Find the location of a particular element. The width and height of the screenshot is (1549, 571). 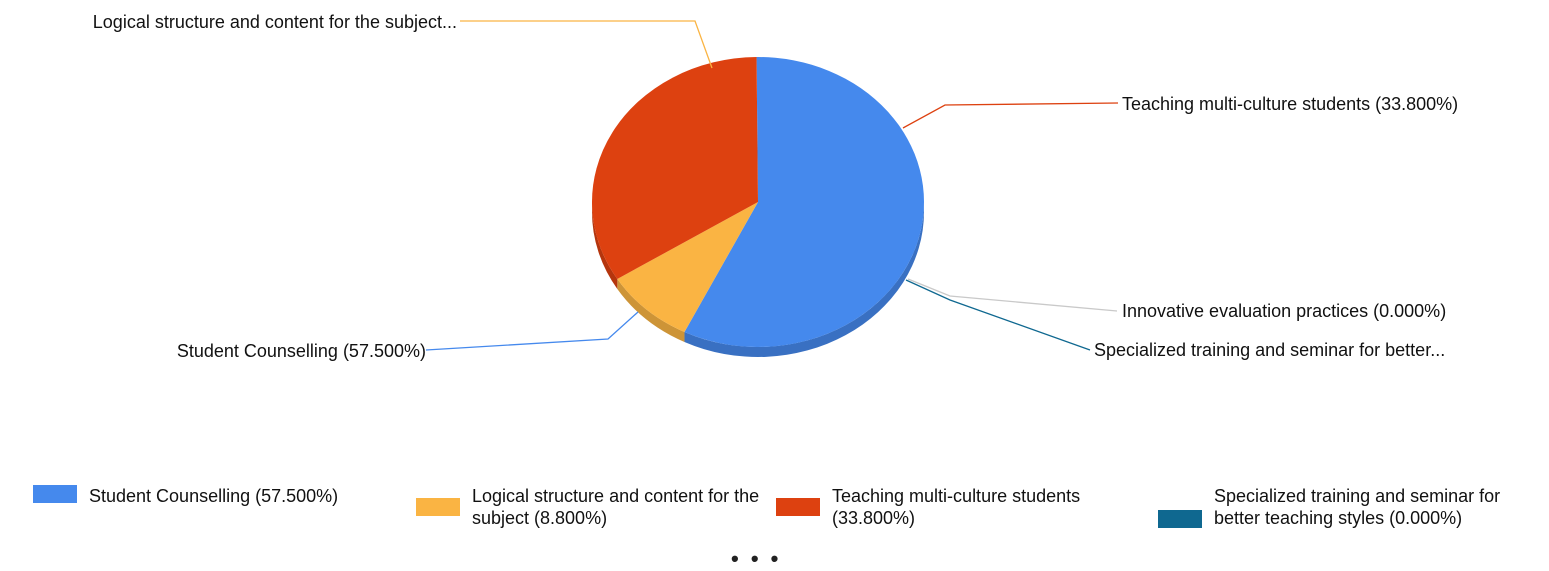

slice-side-student-counselling is located at coordinates (804, 279).